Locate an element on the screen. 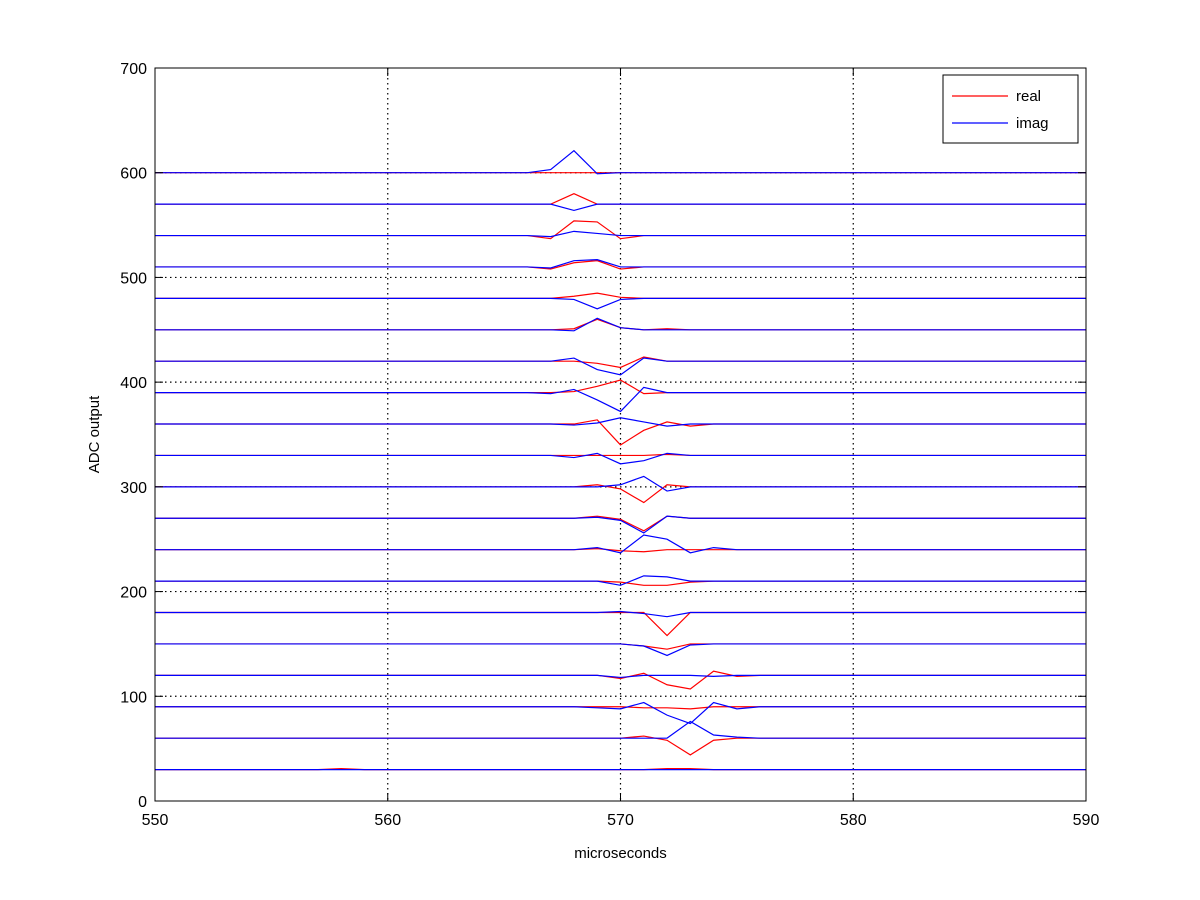  x-tick-label-560: 560 is located at coordinates (387, 820).